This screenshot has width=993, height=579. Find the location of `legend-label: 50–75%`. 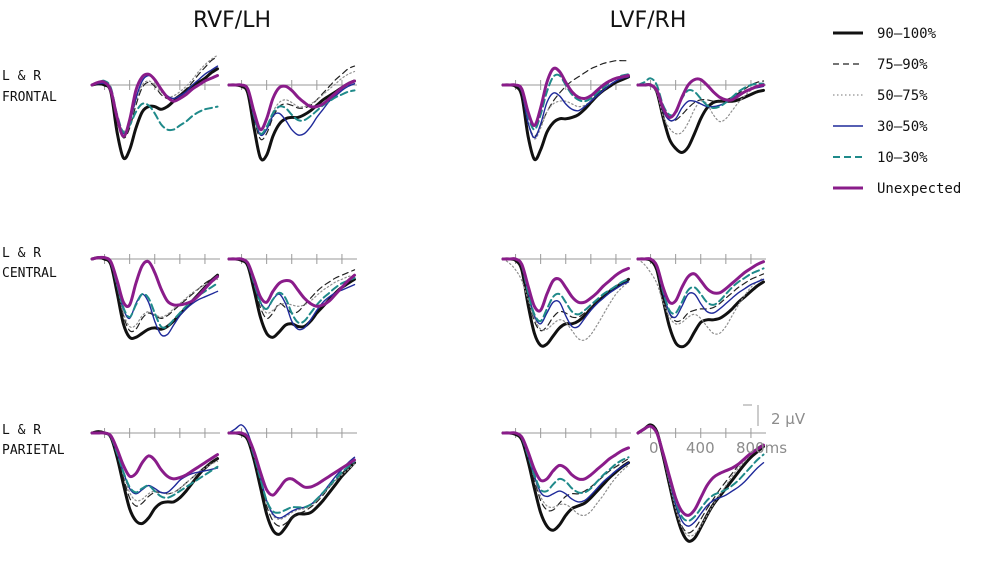

legend-label: 50–75% is located at coordinates (902, 96).